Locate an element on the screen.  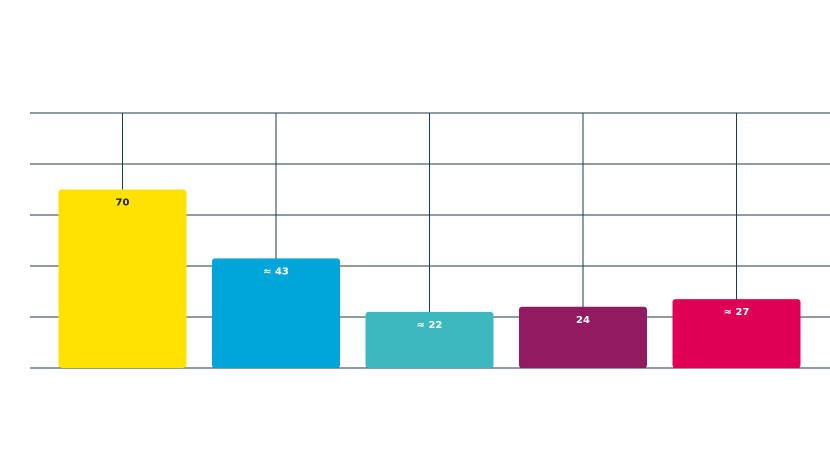
value-label: ≈ 22 is located at coordinates (430, 325).